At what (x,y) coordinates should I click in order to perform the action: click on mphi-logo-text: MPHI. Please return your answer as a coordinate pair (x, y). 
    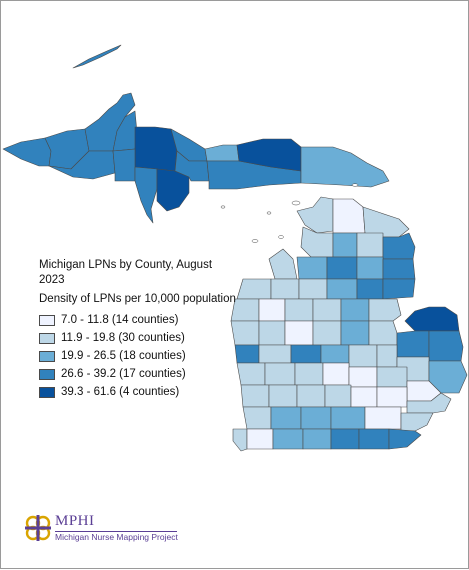
    Looking at the image, I should click on (75, 521).